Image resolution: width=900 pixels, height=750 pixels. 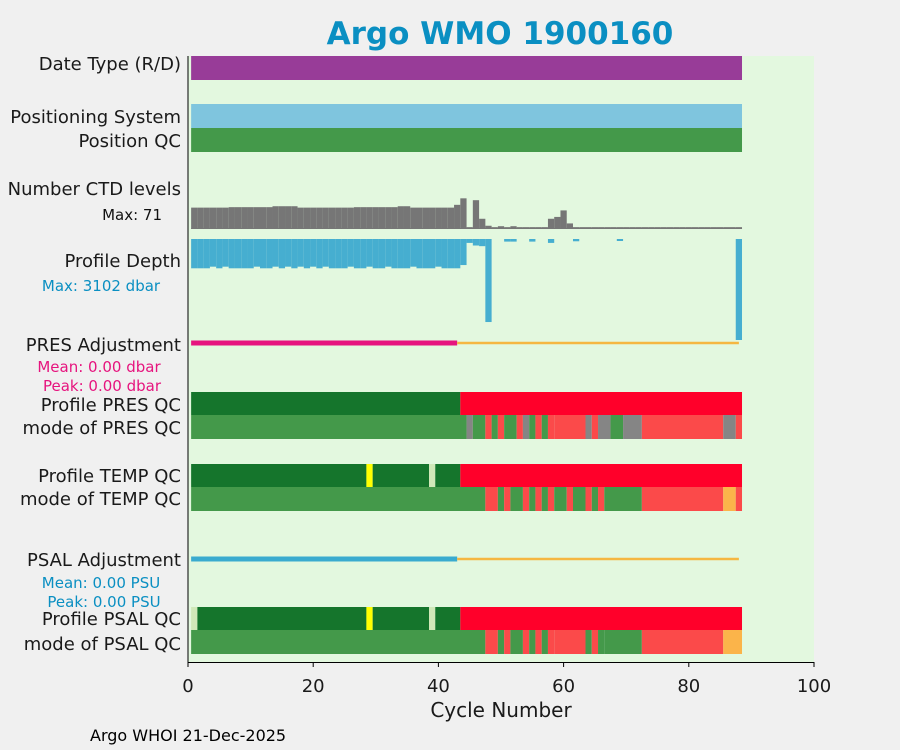 I want to click on label-mode-pres-qc: mode of PRES QC, so click(x=102, y=428).